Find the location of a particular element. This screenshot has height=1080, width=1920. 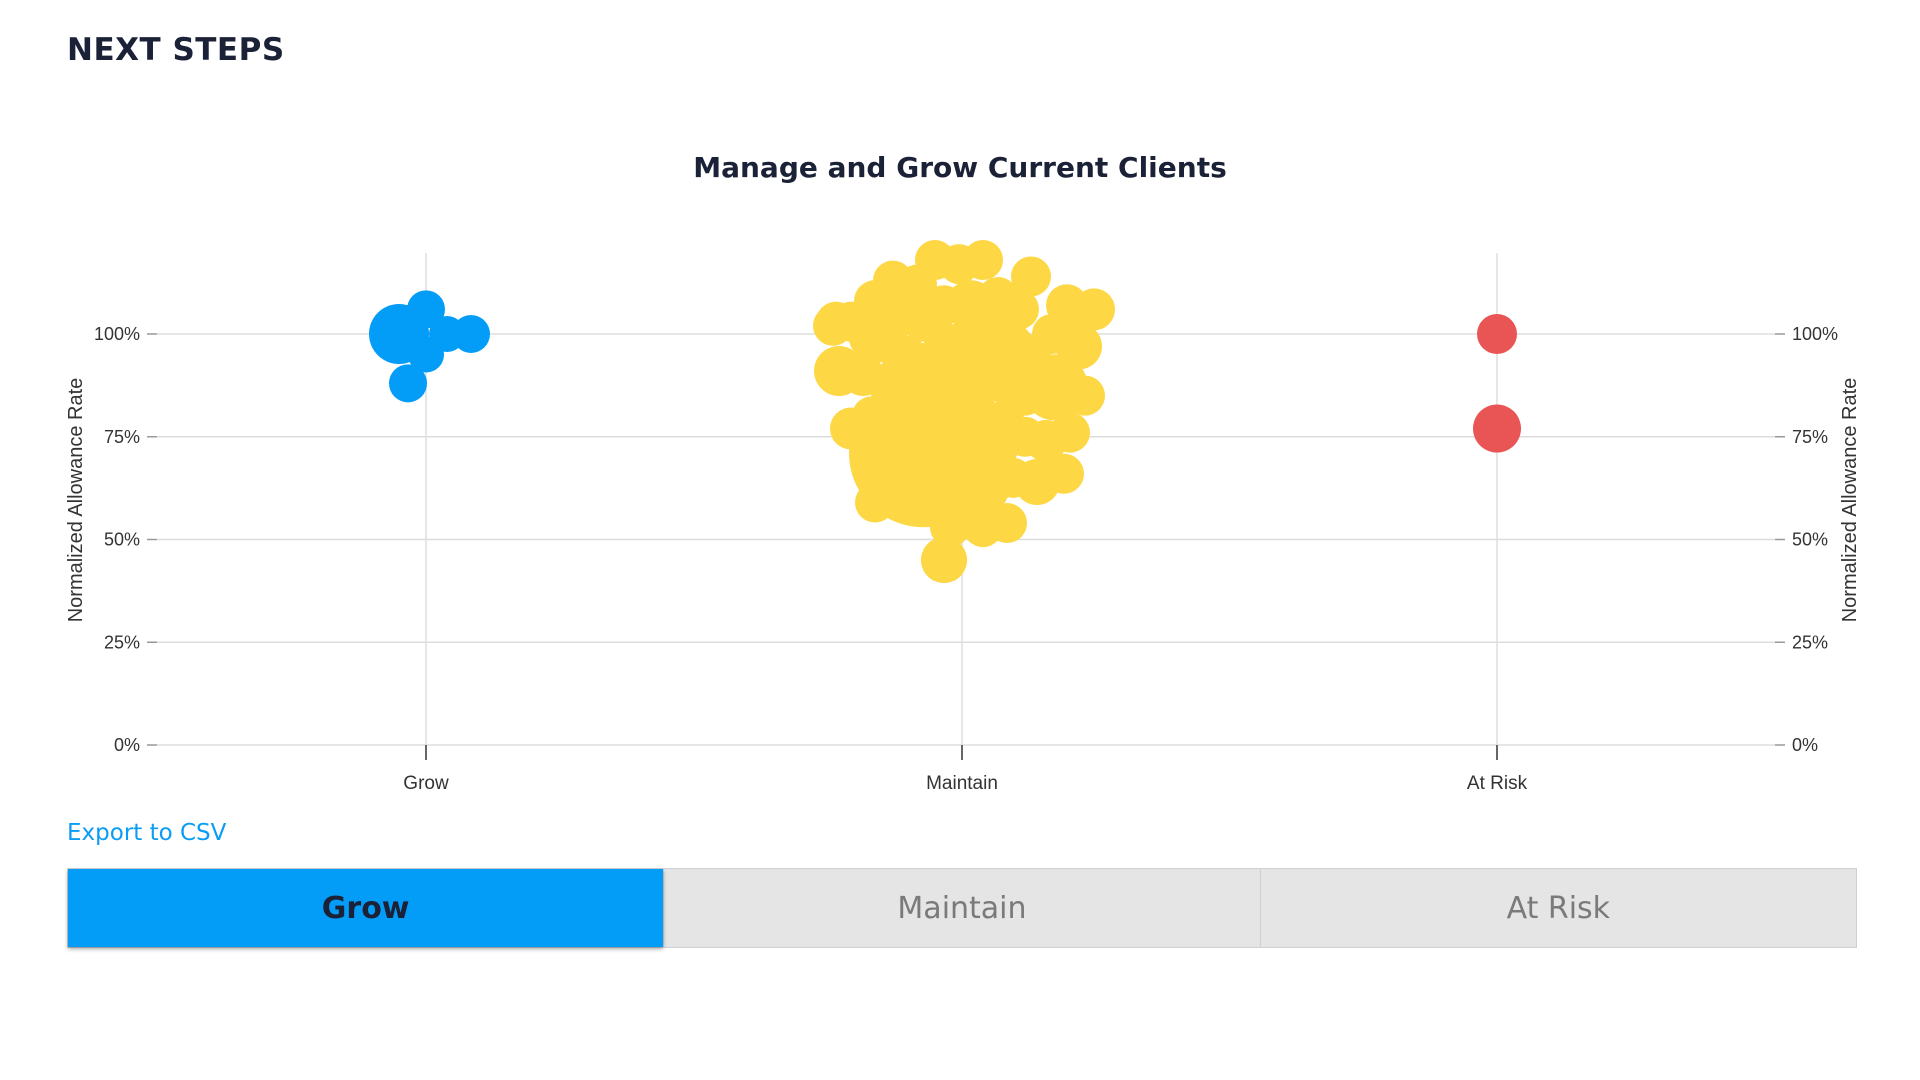

tab-at-risk: At Risk is located at coordinates (1557, 908).